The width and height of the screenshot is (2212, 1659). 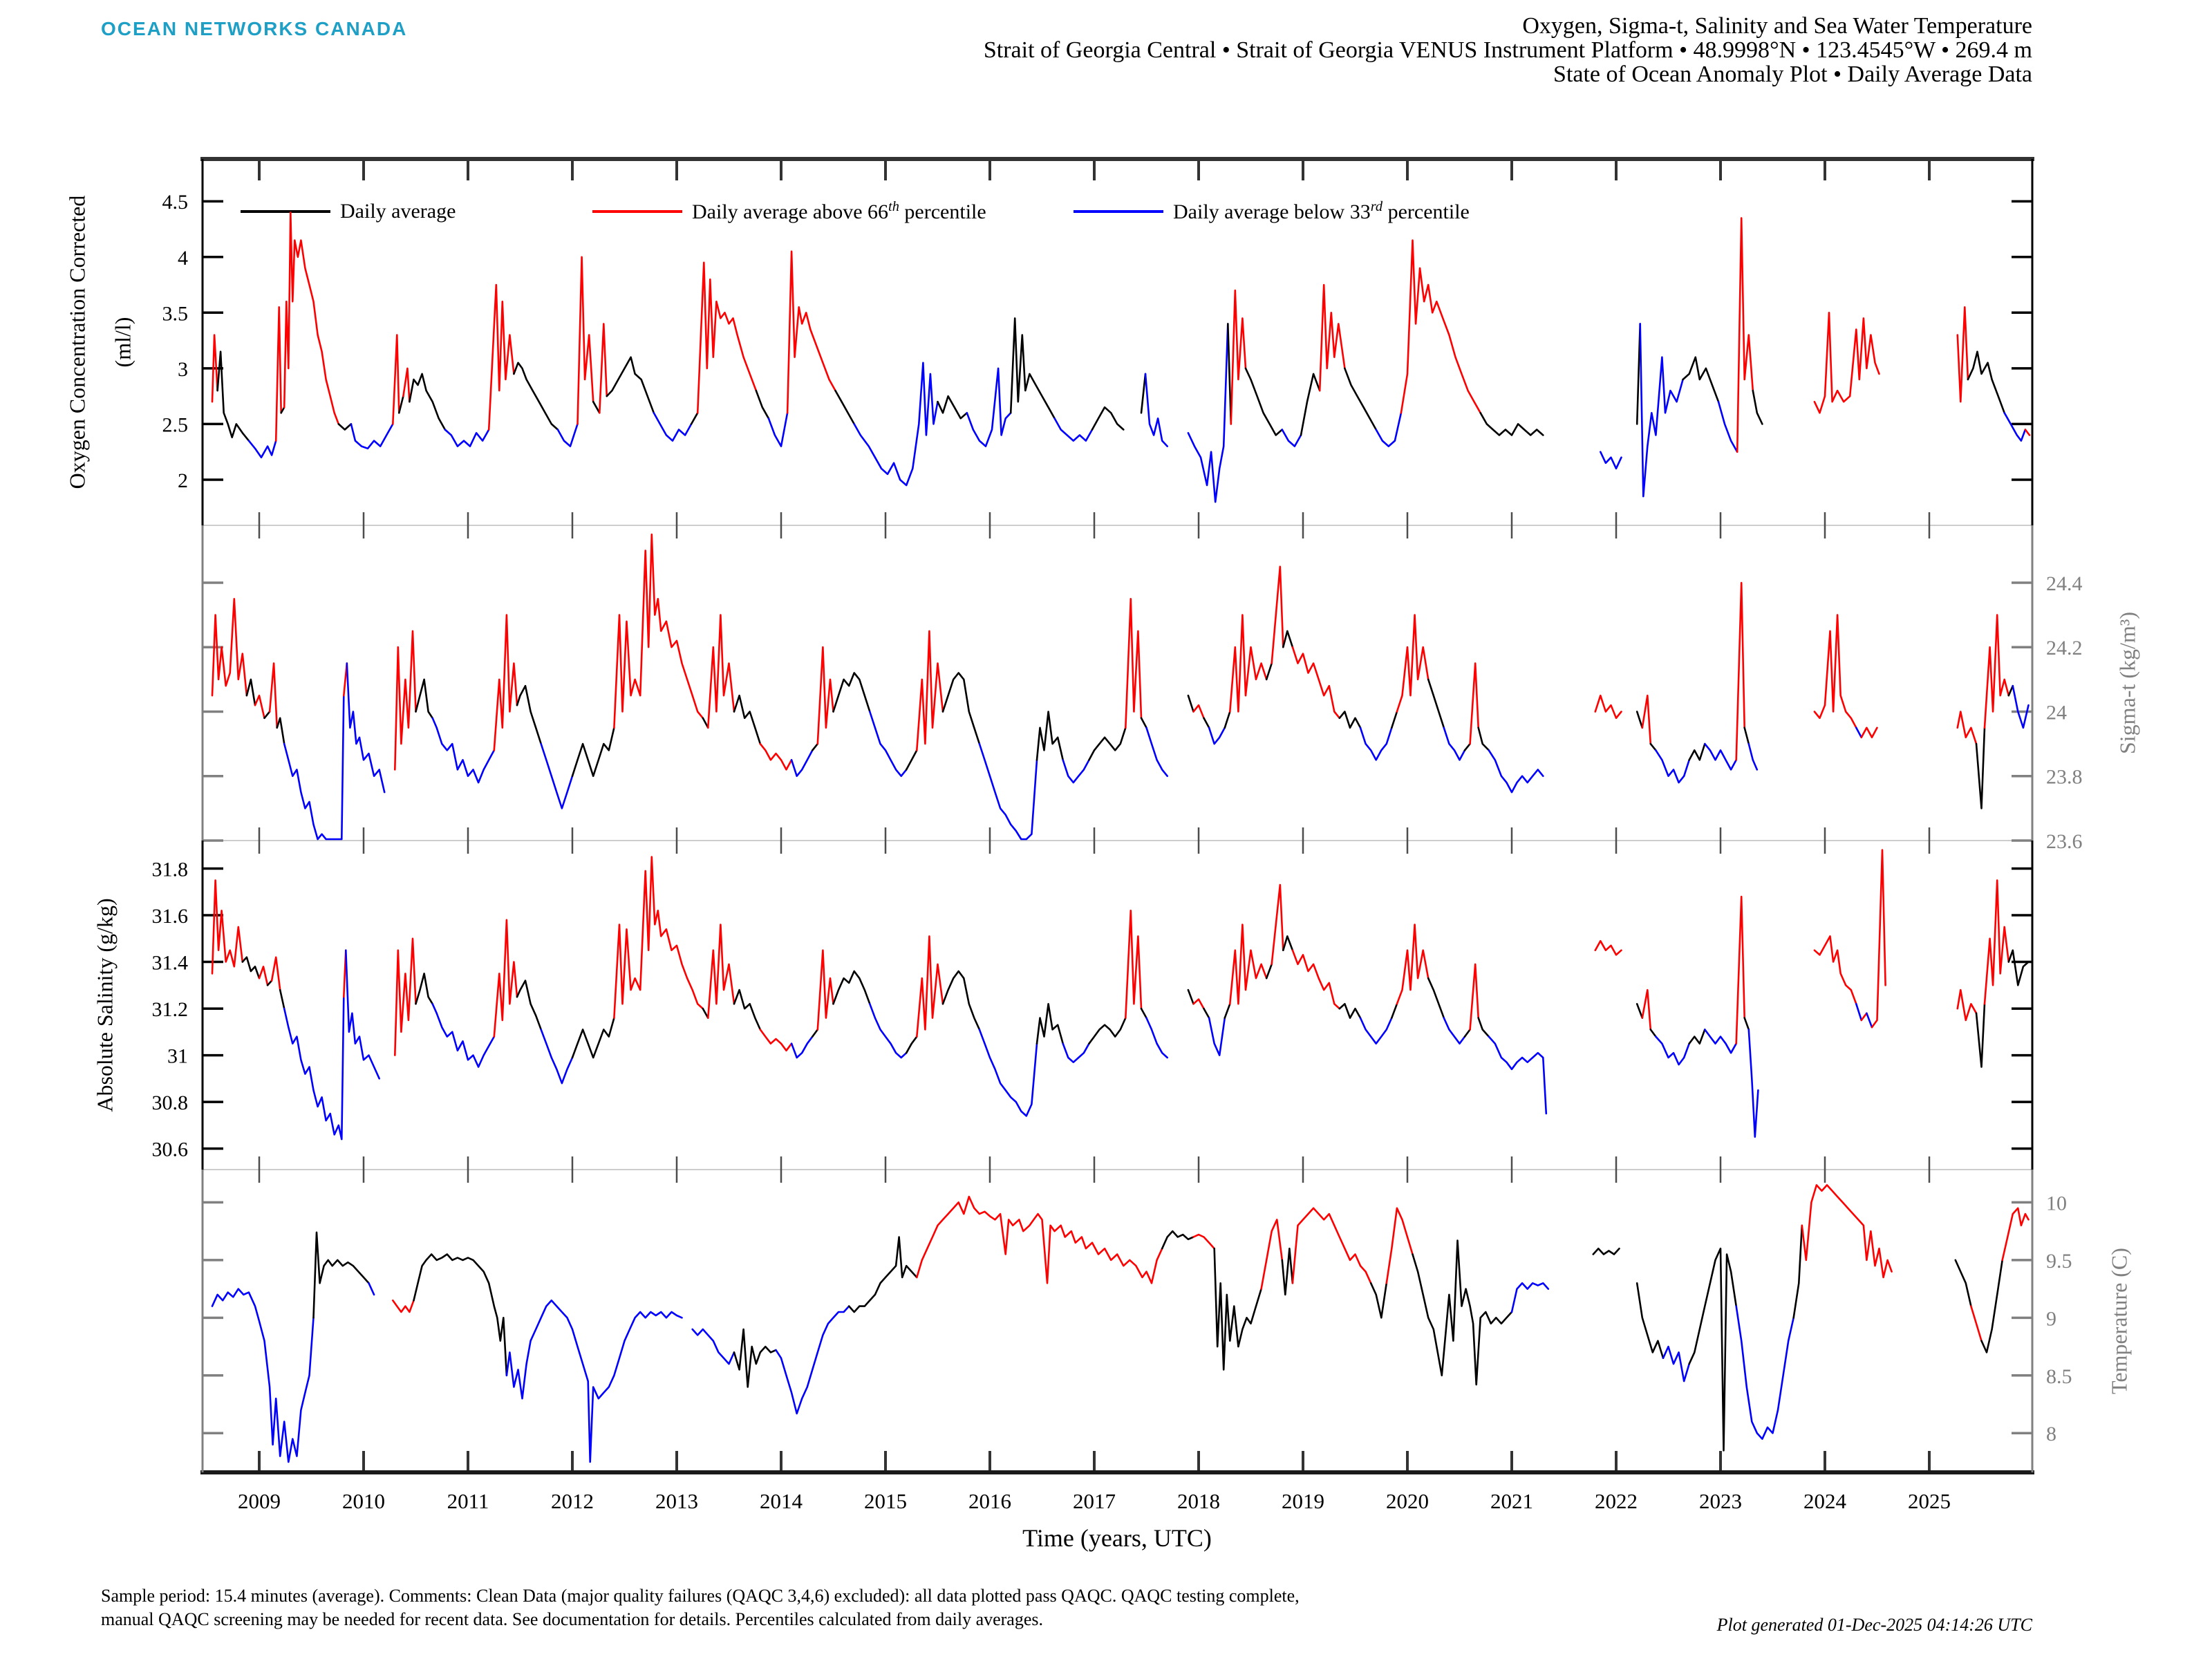 What do you see at coordinates (677, 1501) in the screenshot?
I see `x-tick-label-2013: 2013` at bounding box center [677, 1501].